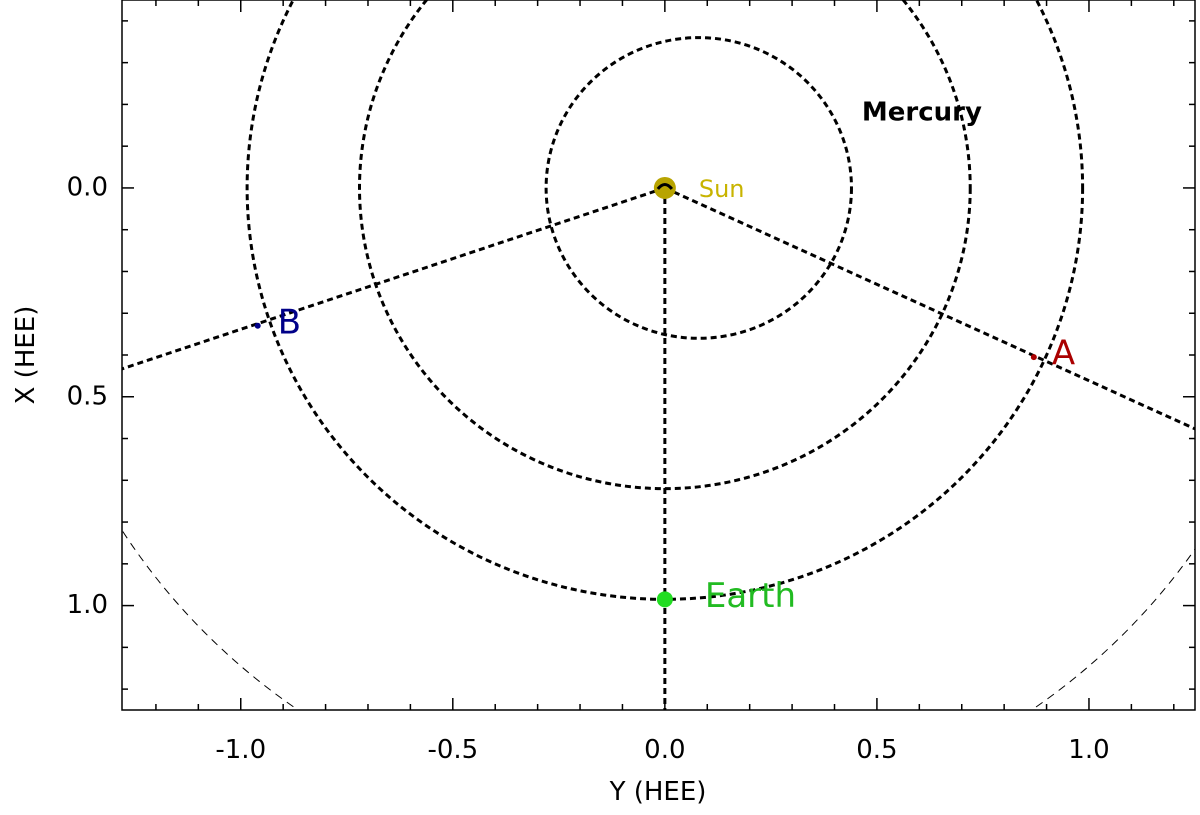 This screenshot has height=815, width=1200. What do you see at coordinates (929, 308) in the screenshot?
I see `sun-a-line` at bounding box center [929, 308].